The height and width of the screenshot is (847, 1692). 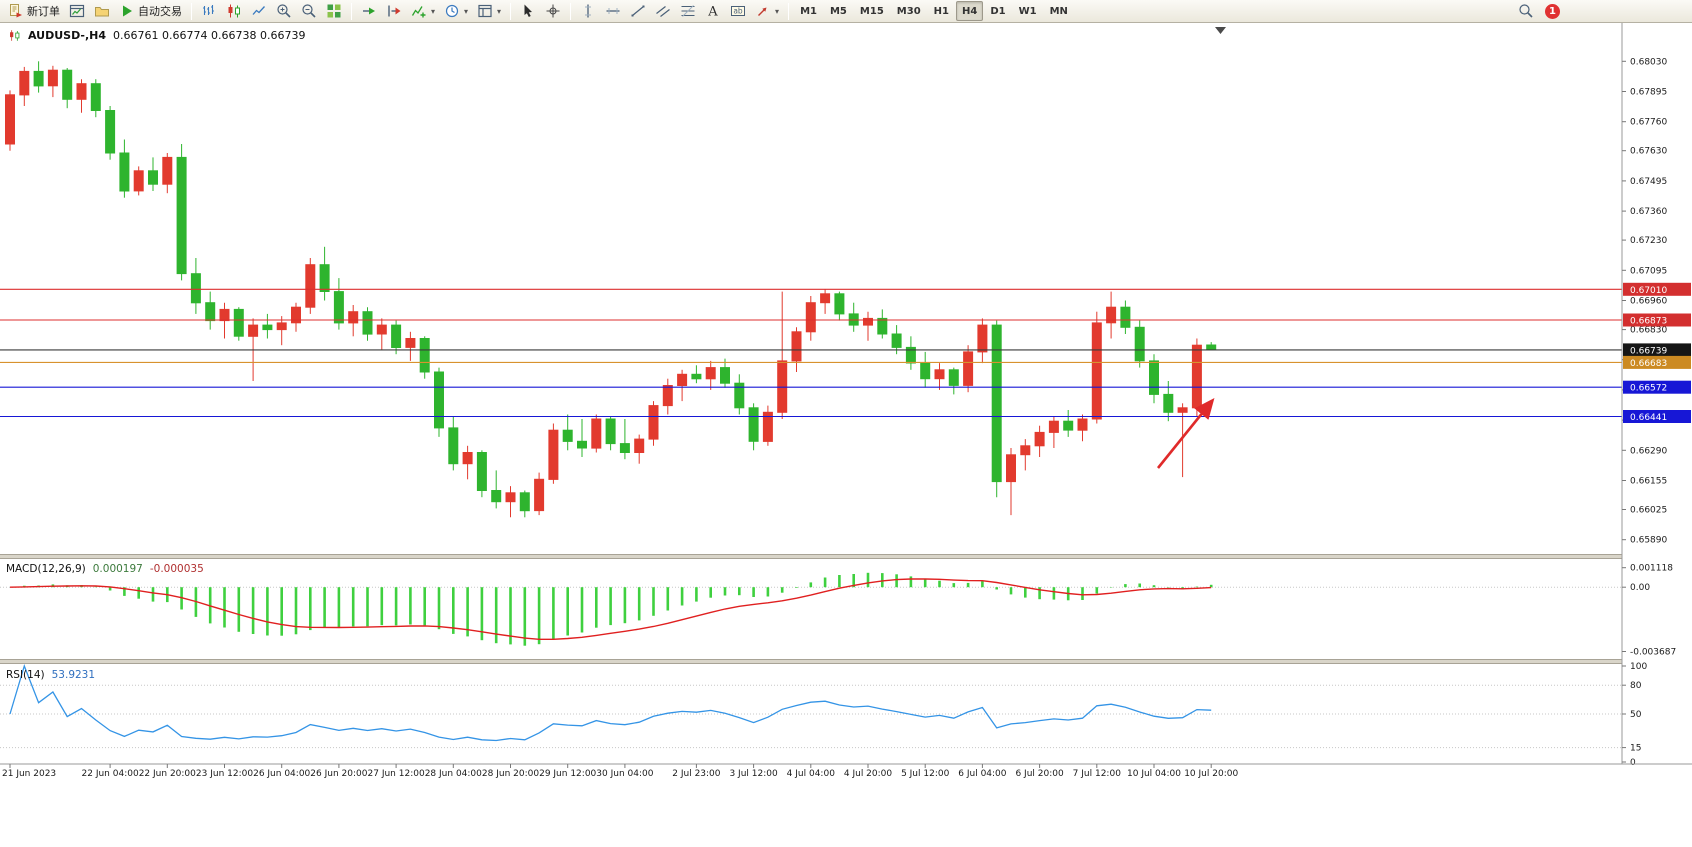 I want to click on svg-text: ab, so click(x=738, y=11).